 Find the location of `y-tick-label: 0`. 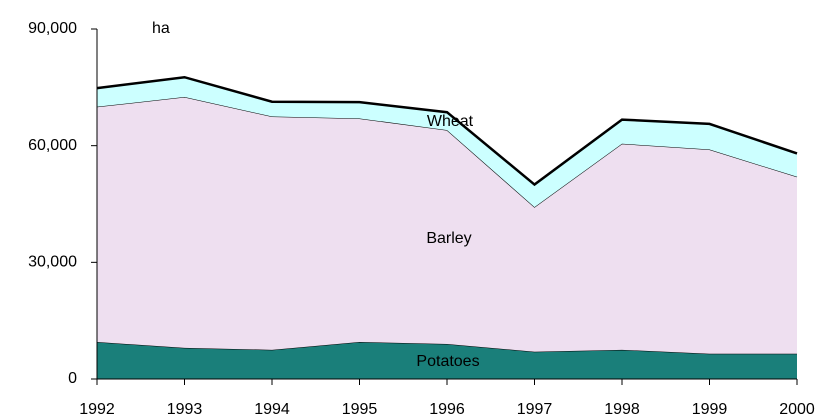

y-tick-label: 0 is located at coordinates (72, 378).